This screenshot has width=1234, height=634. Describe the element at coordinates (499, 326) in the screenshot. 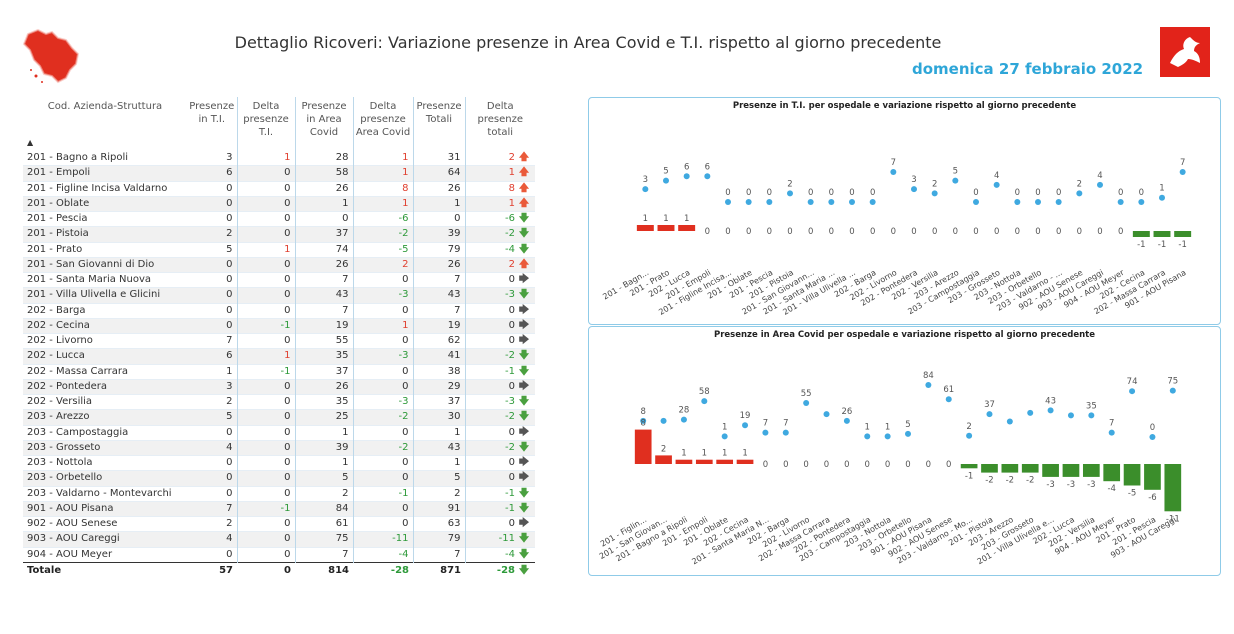

I see `cell-delta-totali: 0 🡆` at that location.